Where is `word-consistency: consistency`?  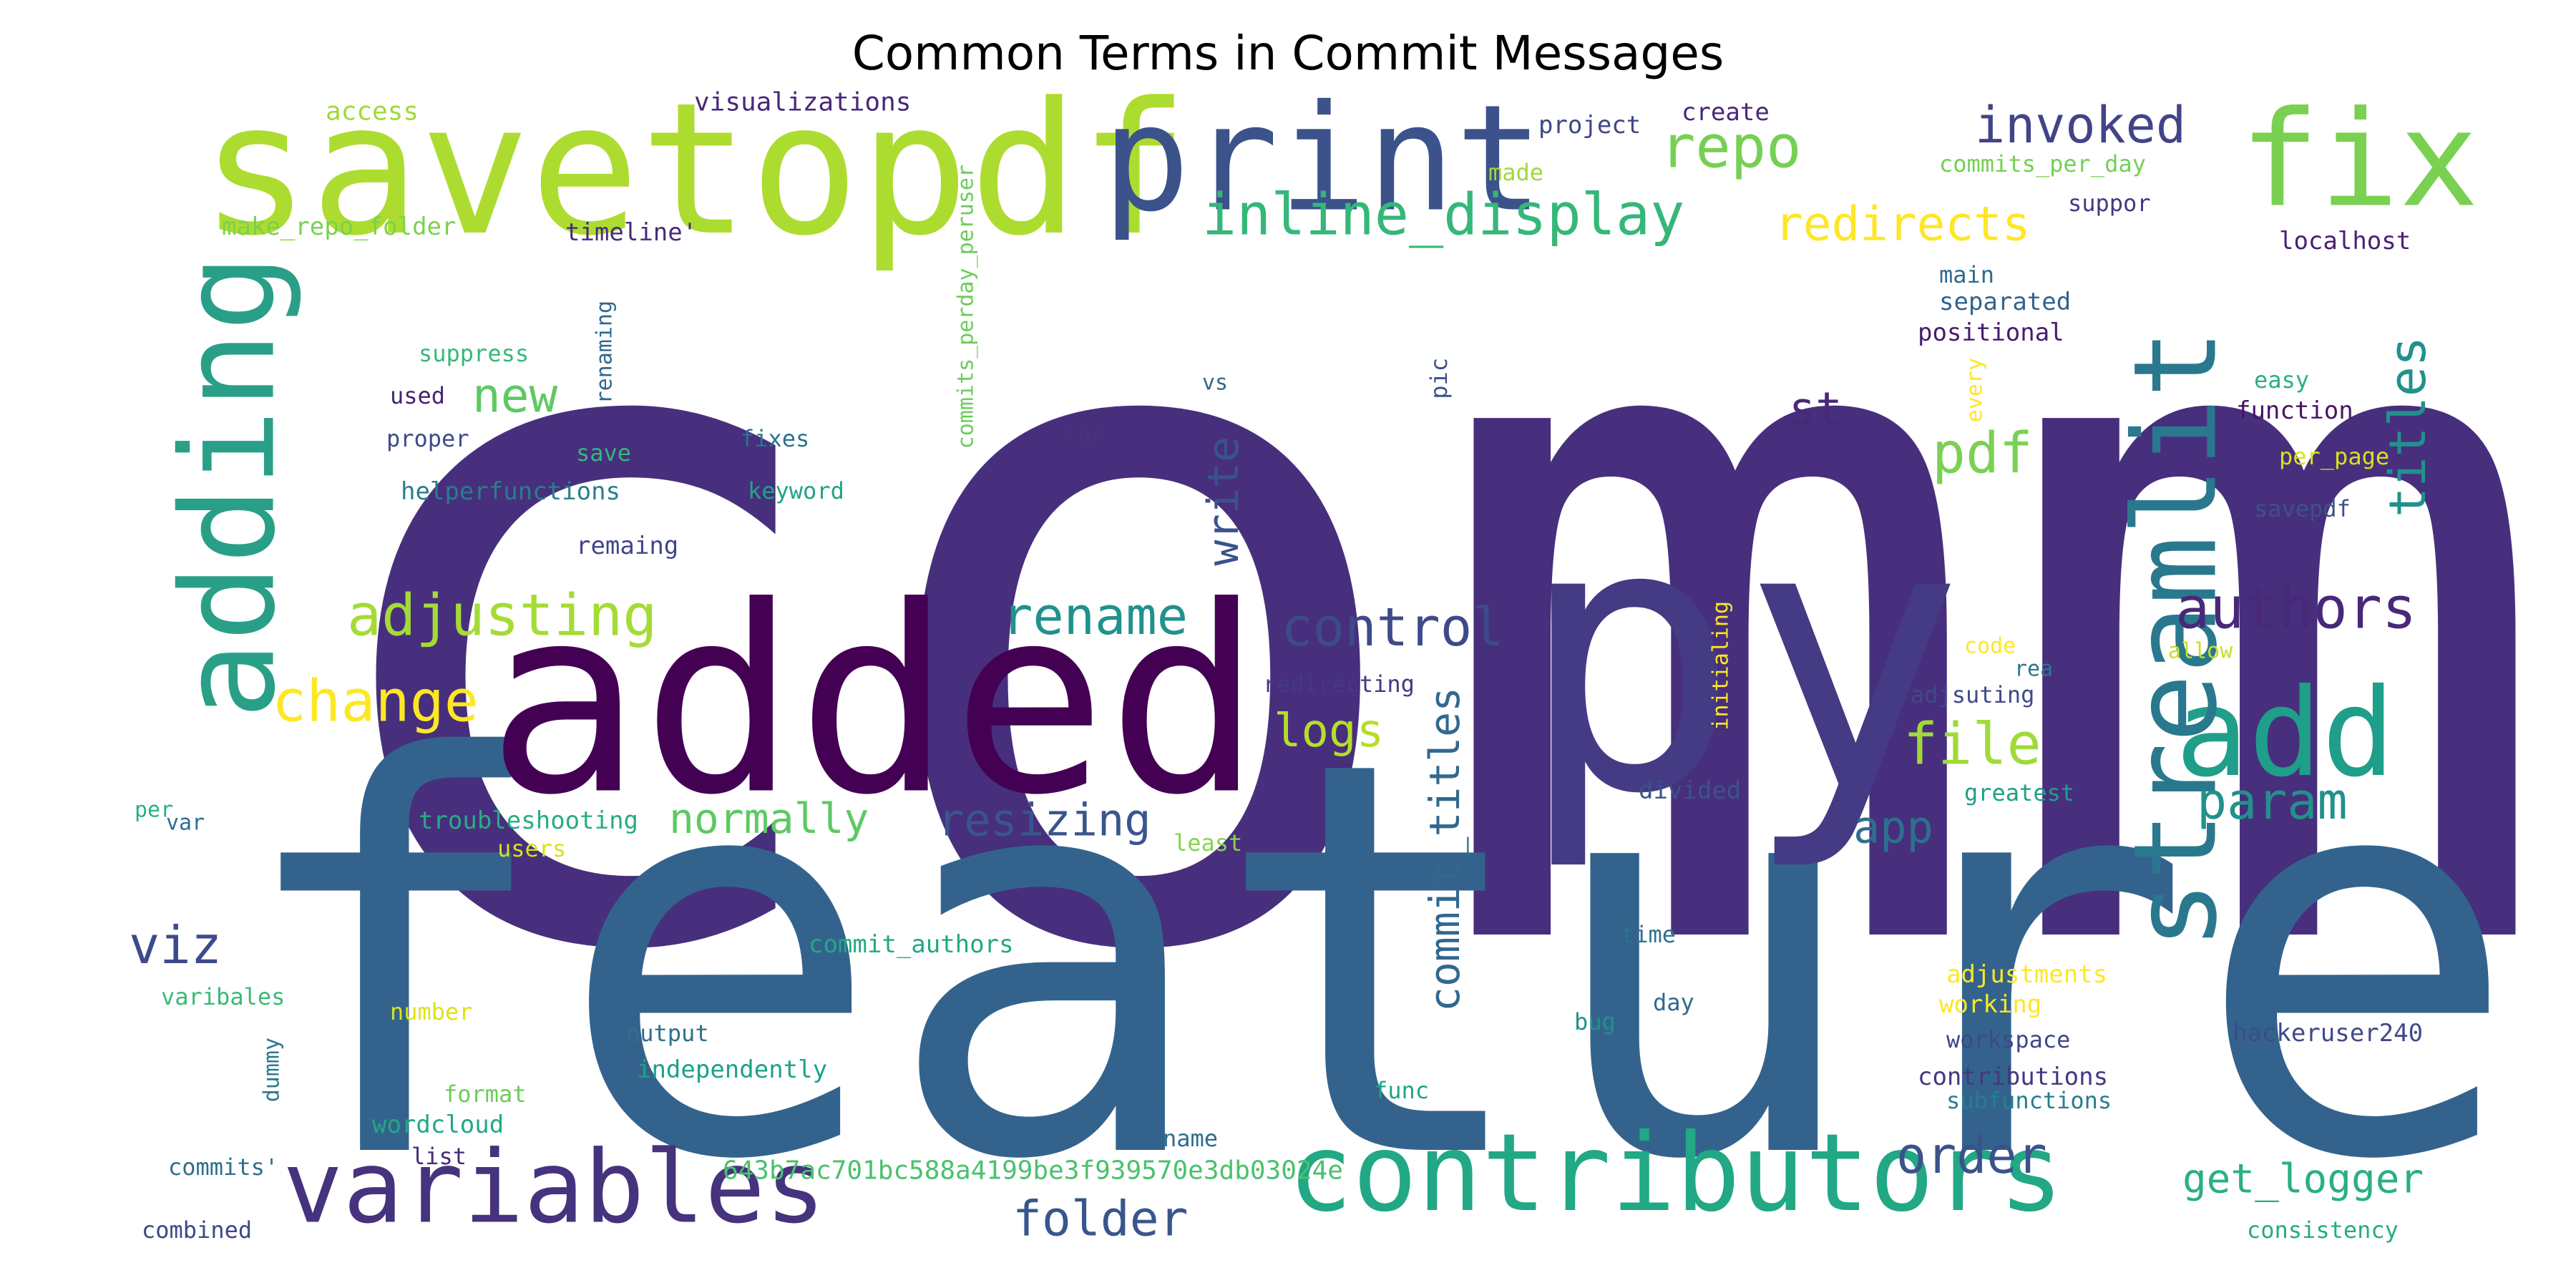 word-consistency: consistency is located at coordinates (2323, 1230).